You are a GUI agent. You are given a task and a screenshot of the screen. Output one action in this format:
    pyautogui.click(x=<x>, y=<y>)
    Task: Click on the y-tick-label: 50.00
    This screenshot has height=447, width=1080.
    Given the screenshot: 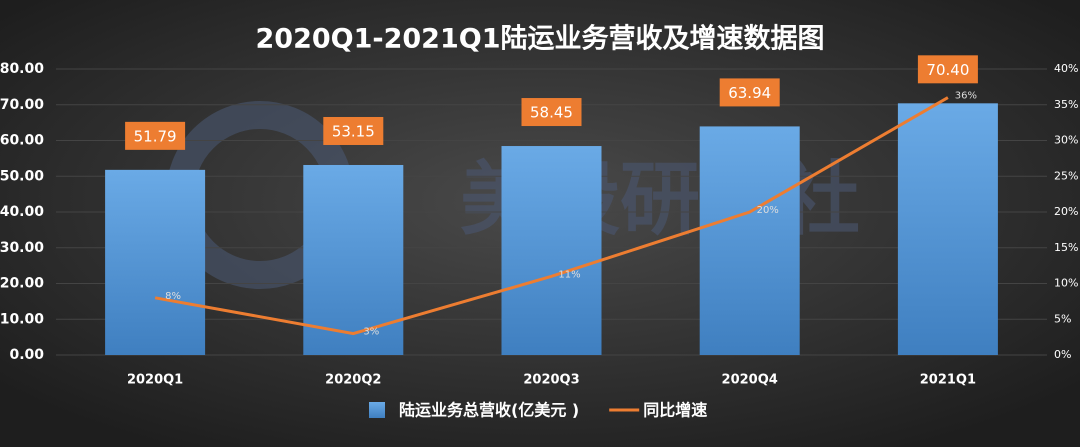 What is the action you would take?
    pyautogui.click(x=22, y=176)
    